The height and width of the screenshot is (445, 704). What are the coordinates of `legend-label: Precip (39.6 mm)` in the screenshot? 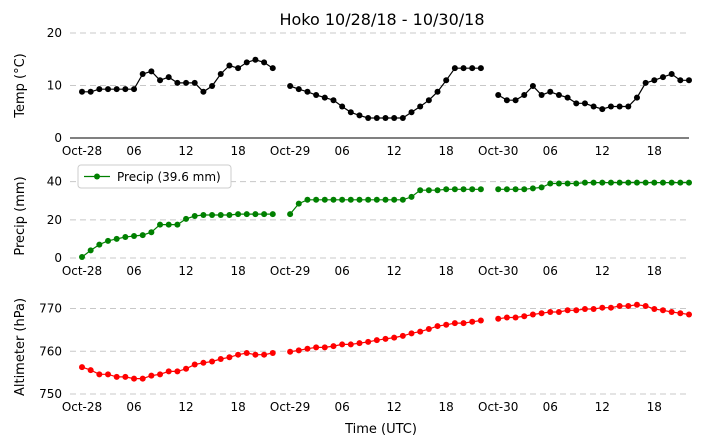 It's located at (169, 177).